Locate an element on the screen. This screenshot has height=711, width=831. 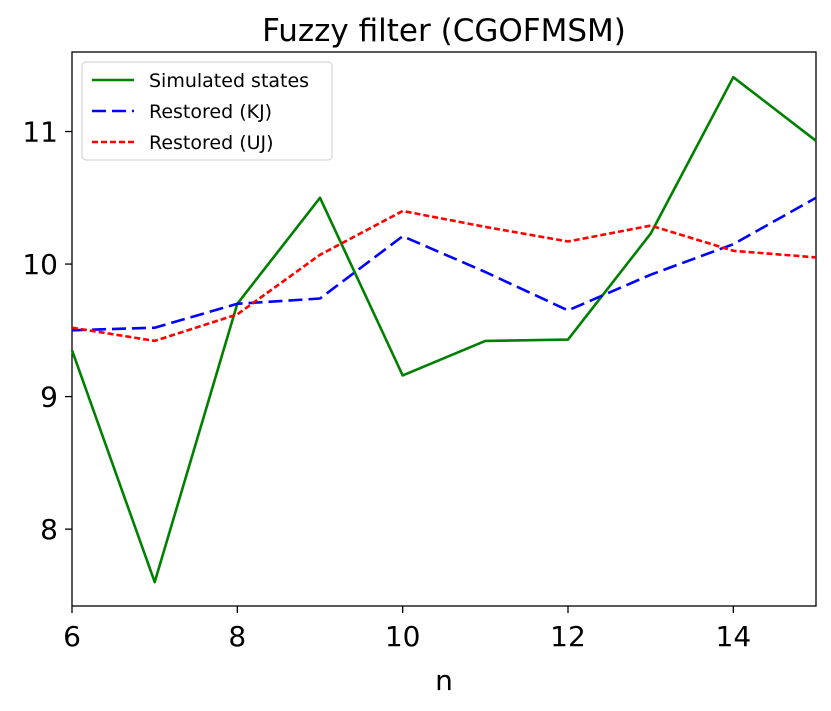
y-axis: 8 9 10 11 is located at coordinates (47, 331).